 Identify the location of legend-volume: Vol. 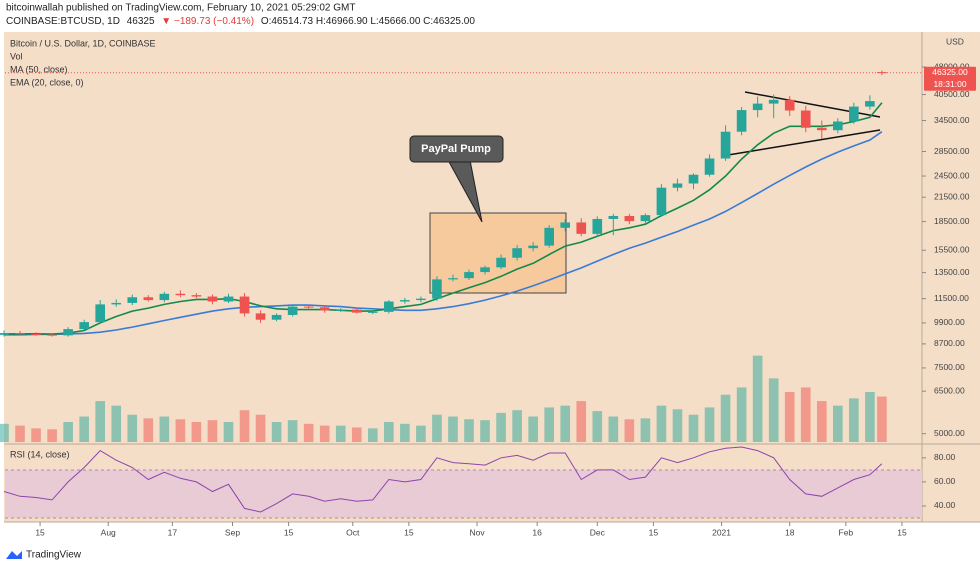
(16, 56).